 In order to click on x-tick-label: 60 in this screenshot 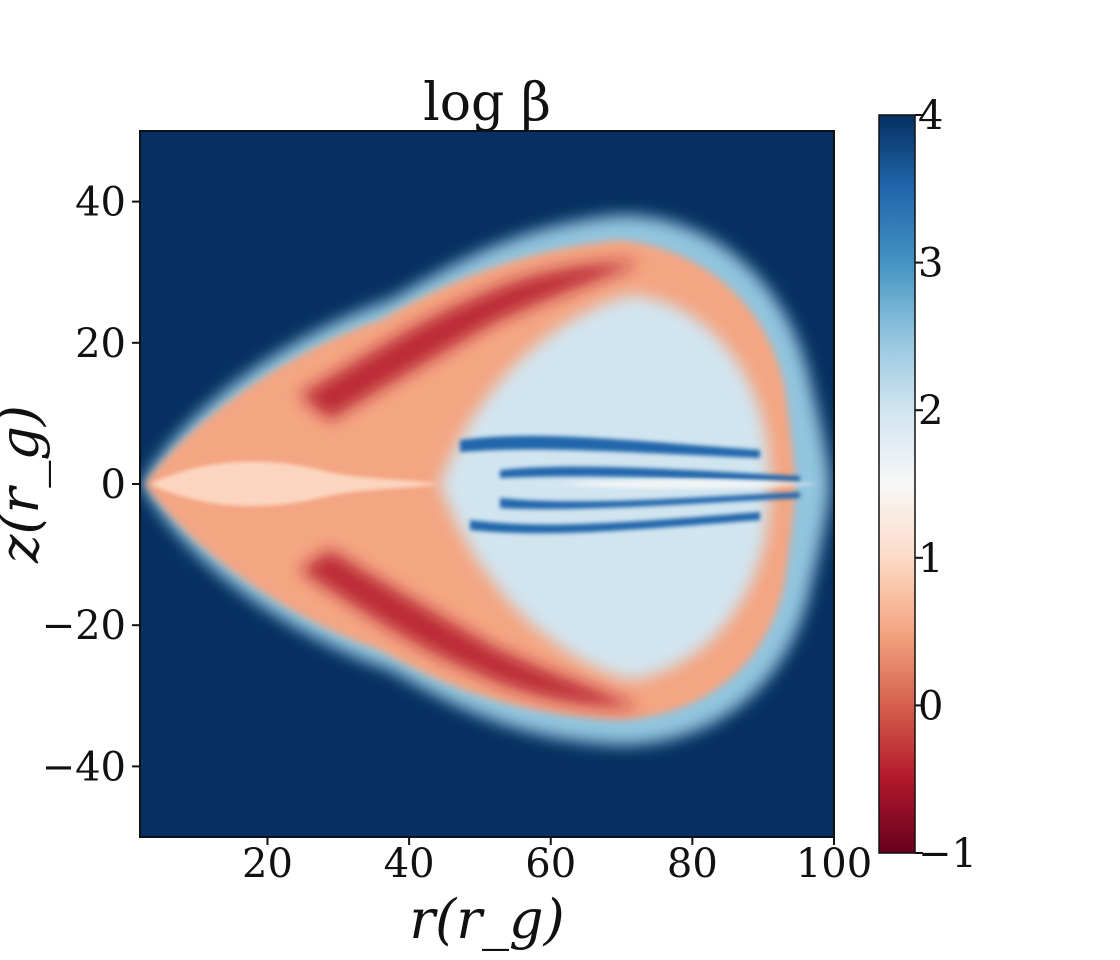, I will do `click(550, 864)`.